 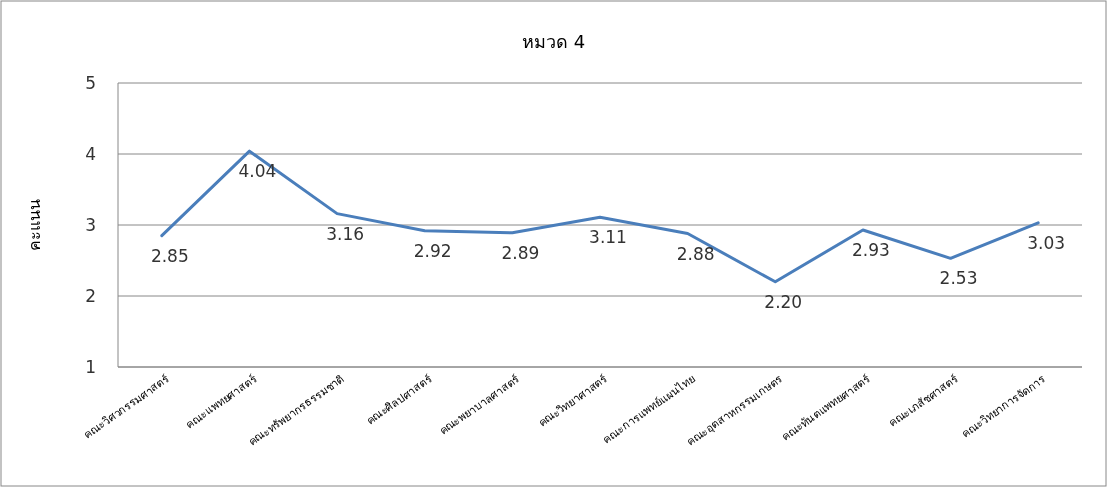 What do you see at coordinates (1046, 242) in the screenshot?
I see `data-label: 3.03` at bounding box center [1046, 242].